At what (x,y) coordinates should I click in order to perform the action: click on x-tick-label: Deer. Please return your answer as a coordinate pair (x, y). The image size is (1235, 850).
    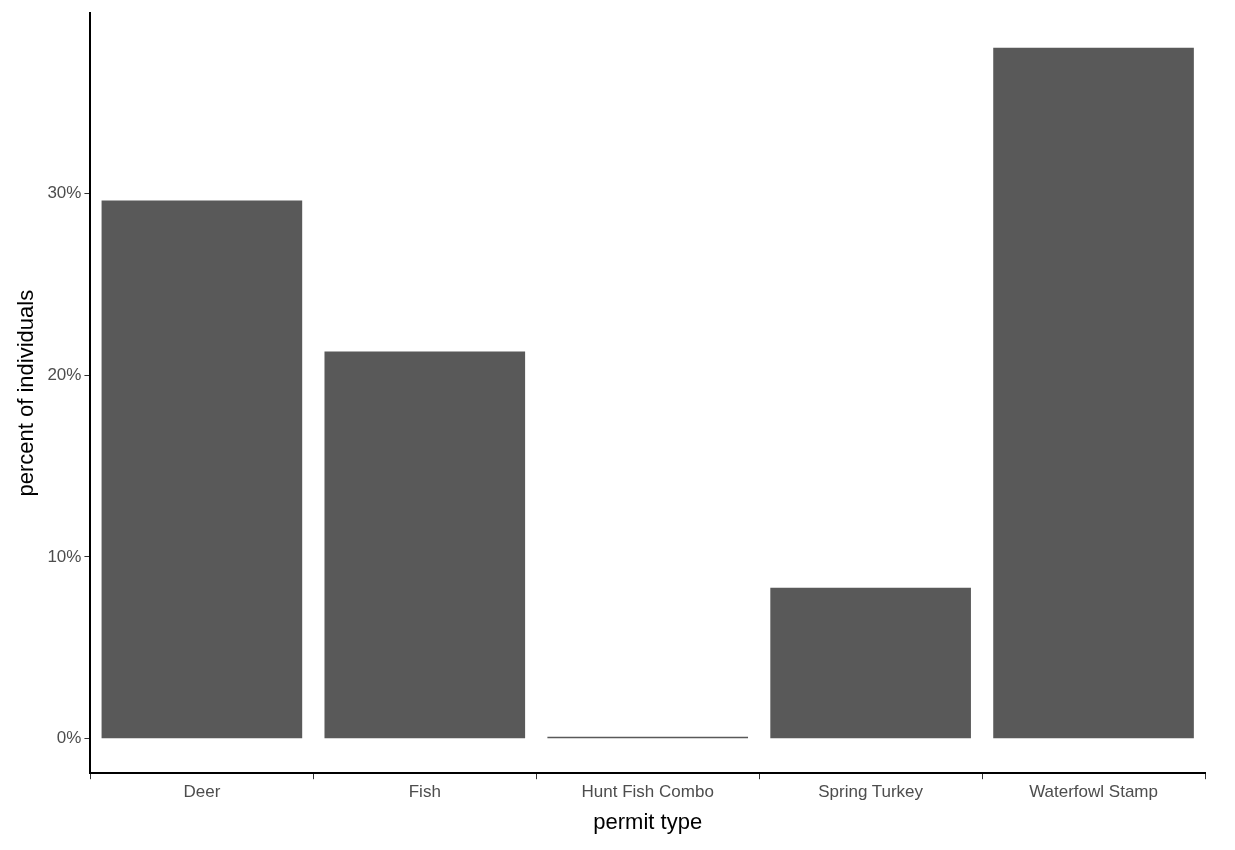
    Looking at the image, I should click on (202, 792).